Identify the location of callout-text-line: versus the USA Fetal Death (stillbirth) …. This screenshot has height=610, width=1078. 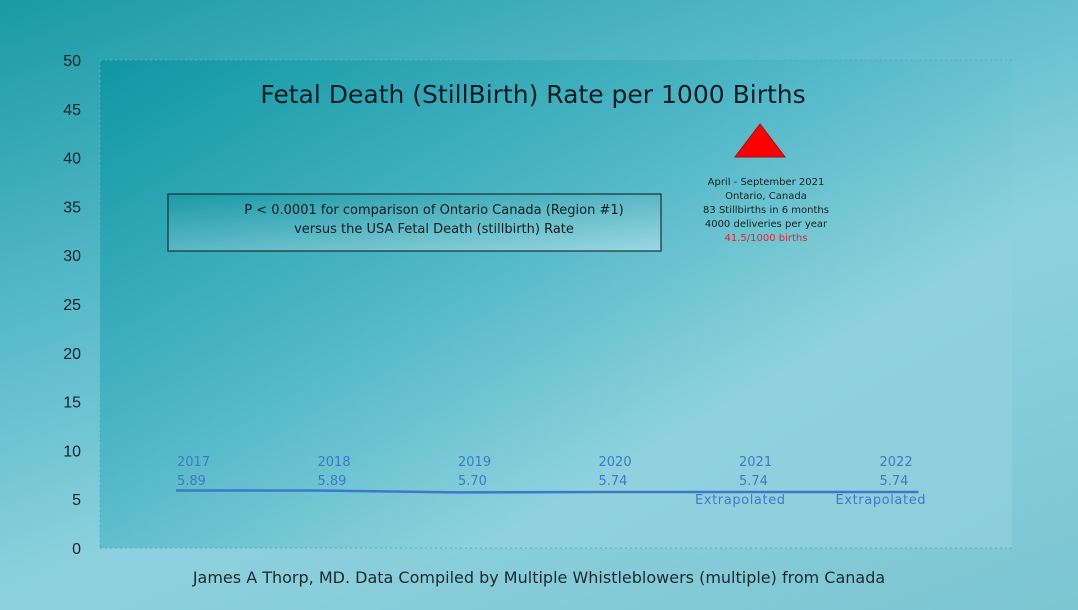
(434, 229).